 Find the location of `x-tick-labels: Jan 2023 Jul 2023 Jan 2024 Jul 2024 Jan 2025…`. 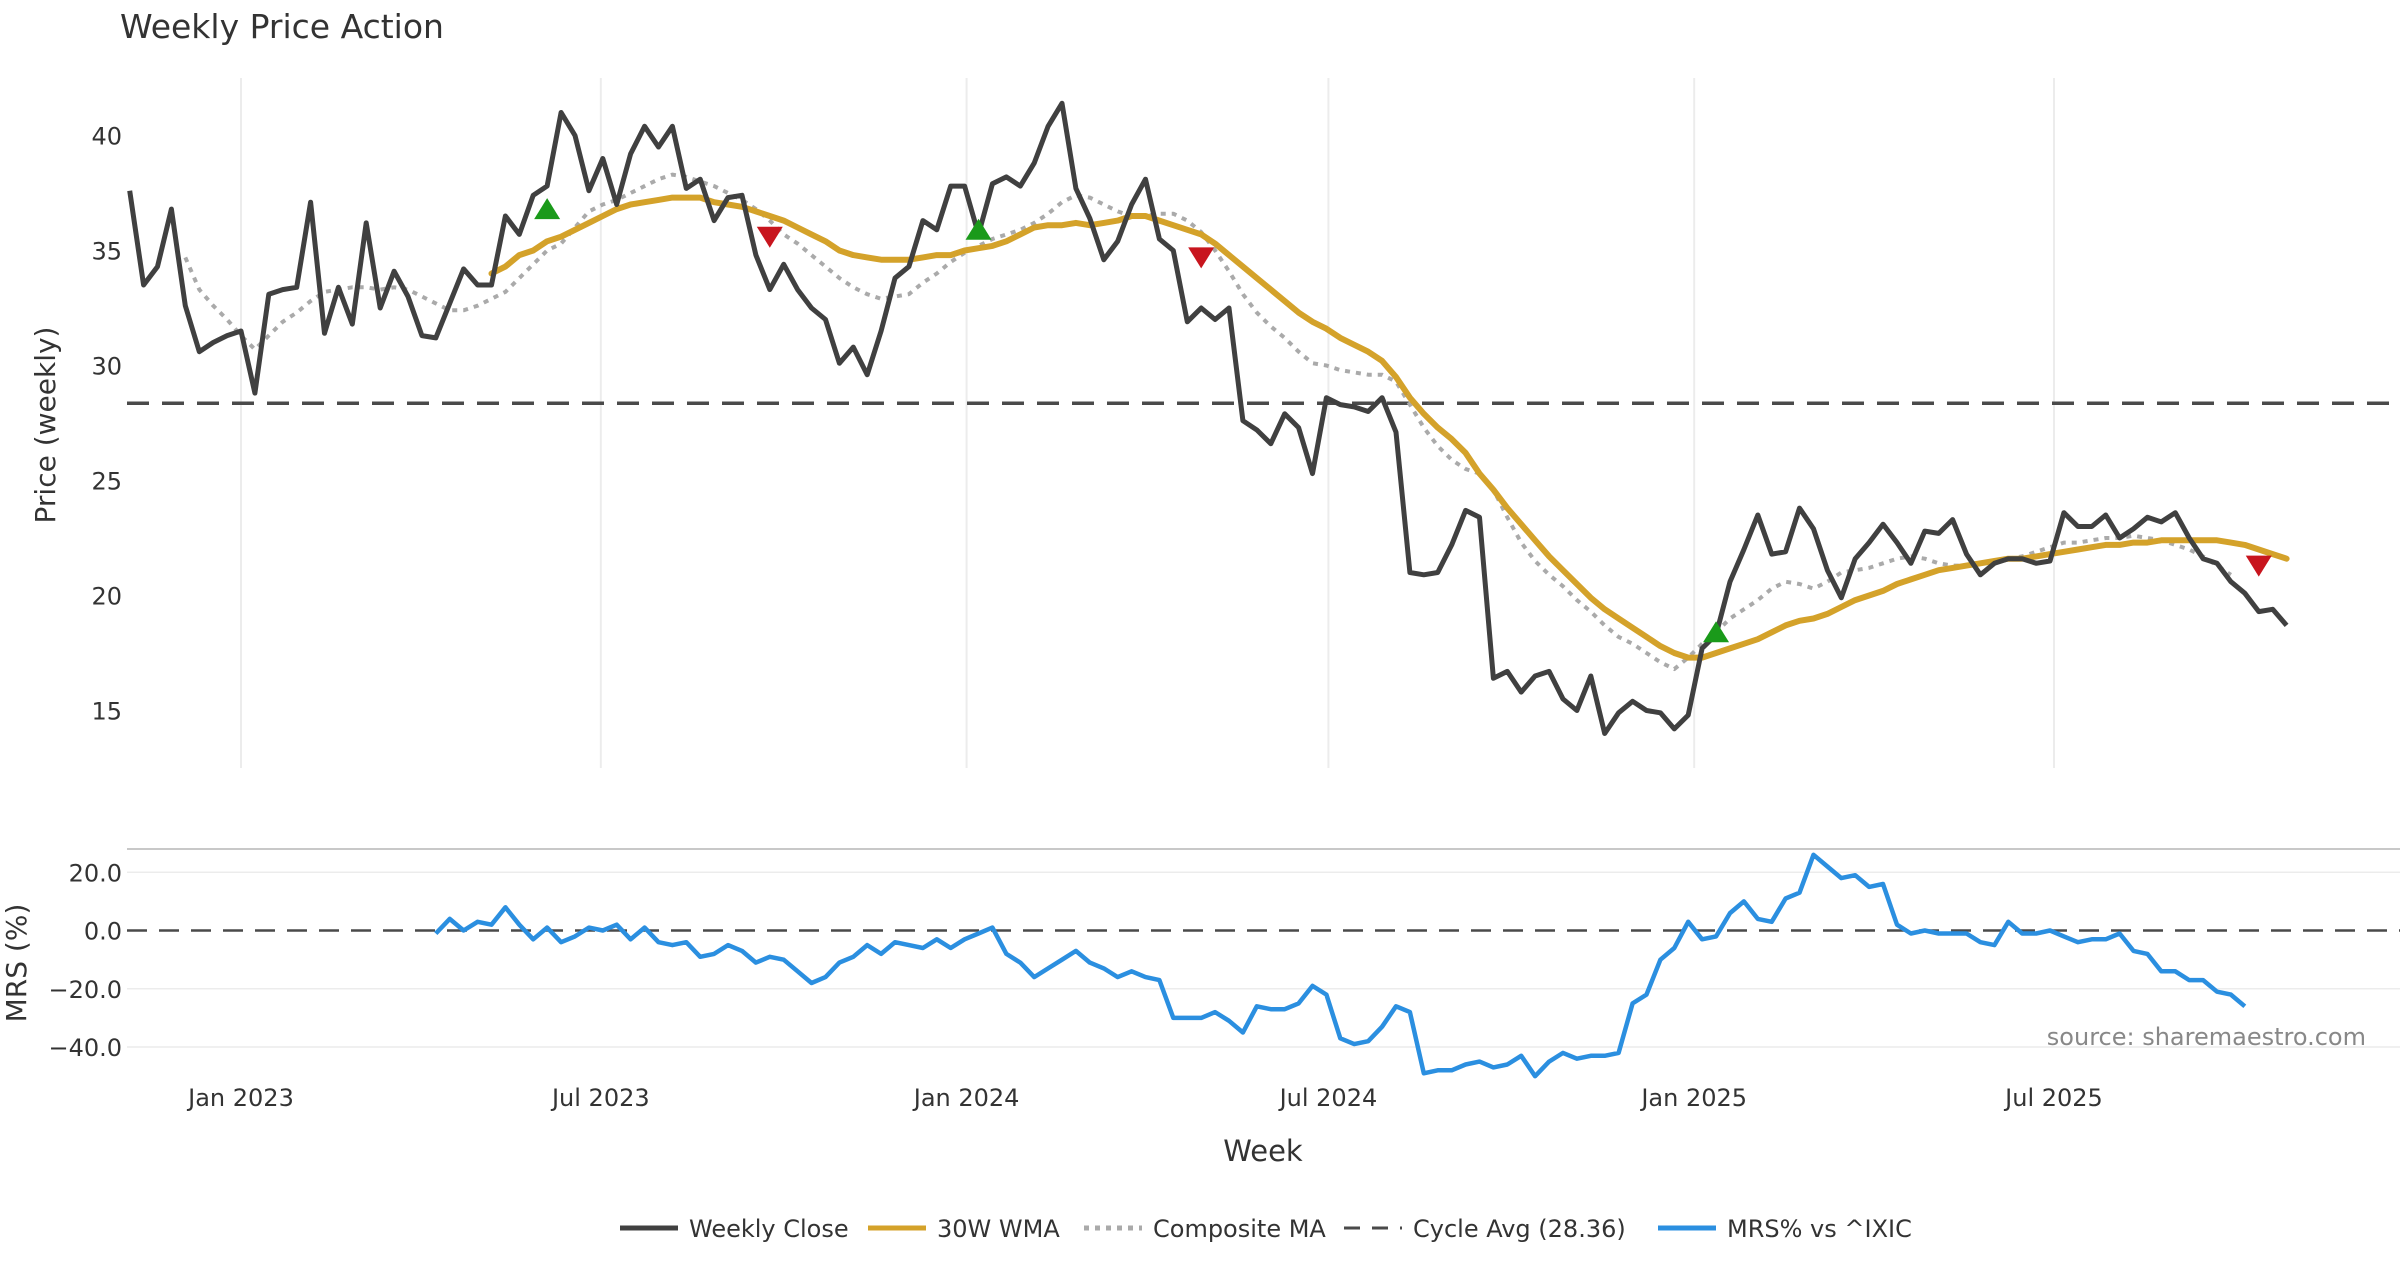

x-tick-labels: Jan 2023 Jul 2023 Jan 2024 Jul 2024 Jan 2025… is located at coordinates (1144, 1098).